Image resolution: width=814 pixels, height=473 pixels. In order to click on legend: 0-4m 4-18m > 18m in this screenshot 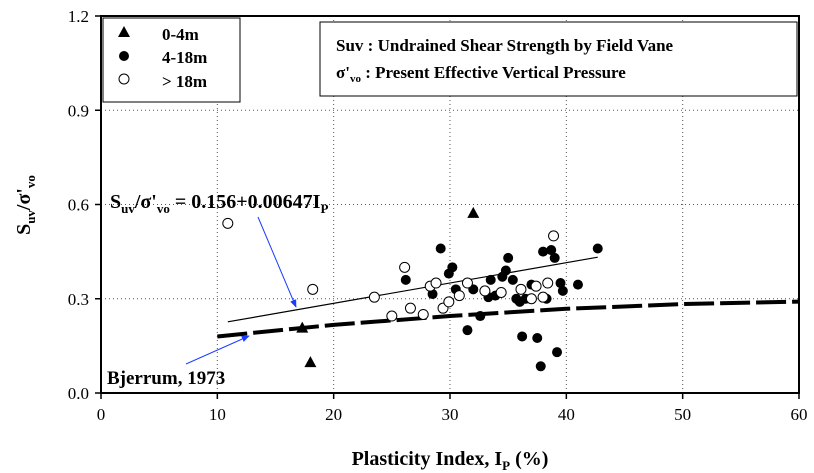, I will do `click(171, 60)`.